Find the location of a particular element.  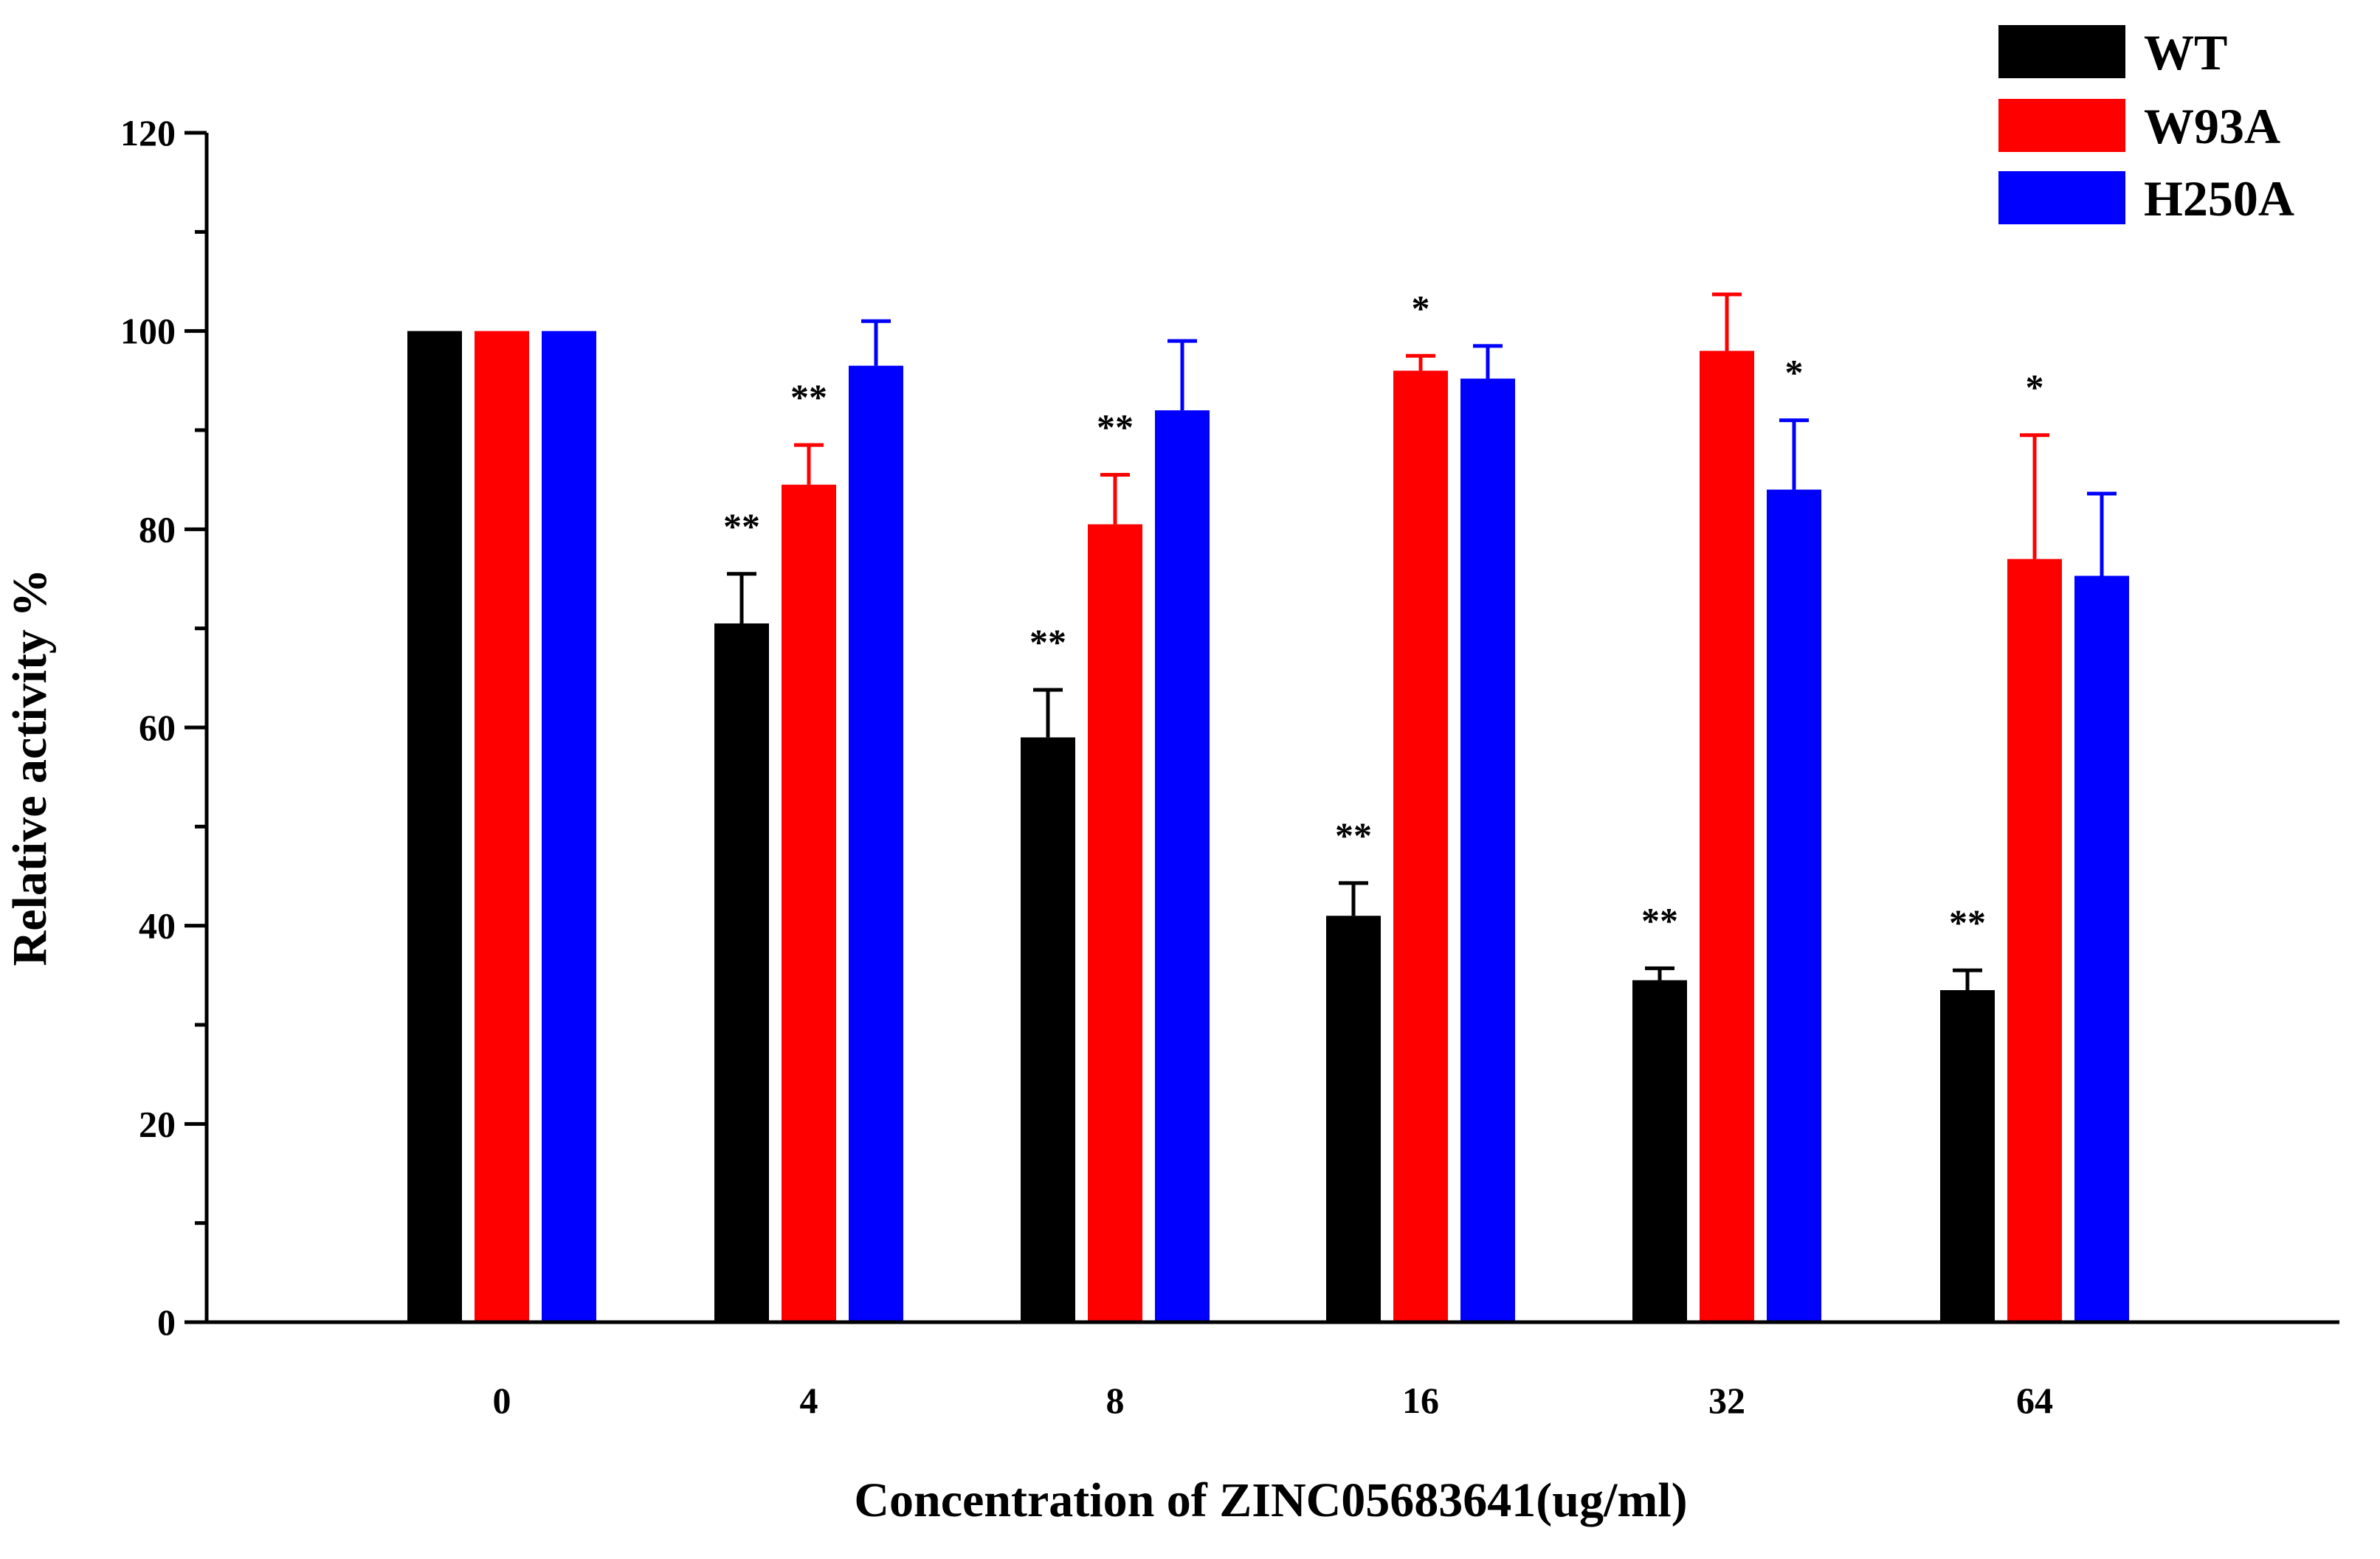

significance-WT-64: ** is located at coordinates (1968, 923).